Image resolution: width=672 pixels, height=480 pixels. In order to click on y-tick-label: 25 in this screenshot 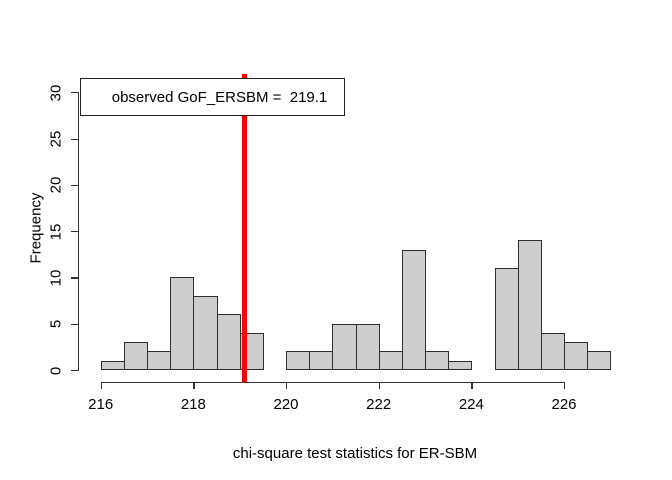, I will do `click(56, 139)`.